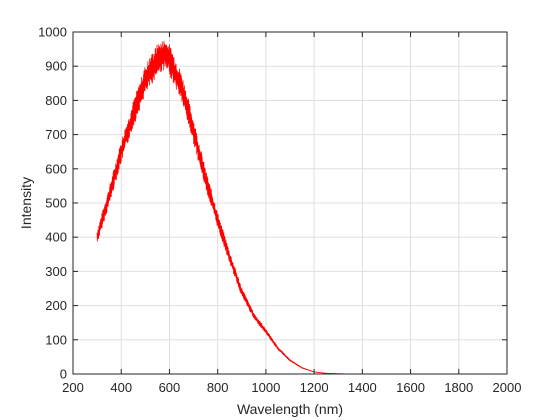 This screenshot has height=420, width=560. Describe the element at coordinates (121, 387) in the screenshot. I see `x-tick-label: 400` at that location.